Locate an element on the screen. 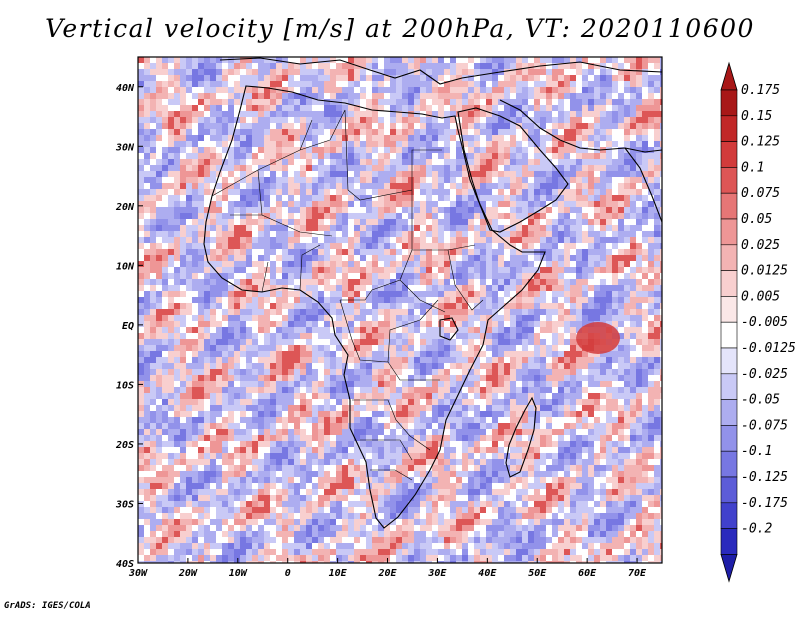 This screenshot has width=800, height=618. colorbar-label: 0.05 is located at coordinates (756, 219).